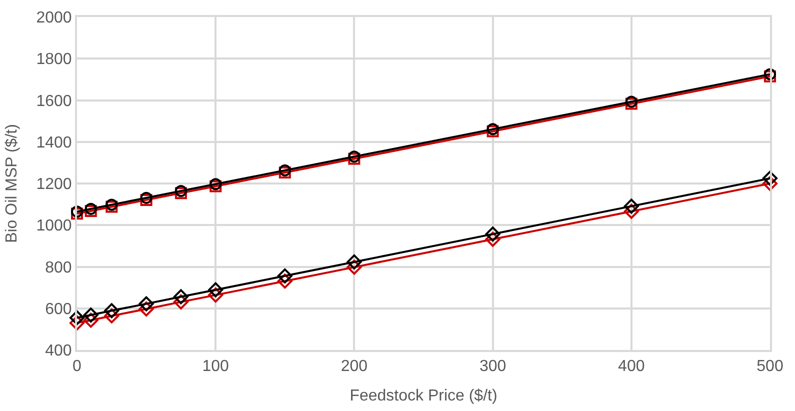  Describe the element at coordinates (54, 101) in the screenshot. I see `y-tick-label: 1600` at that location.